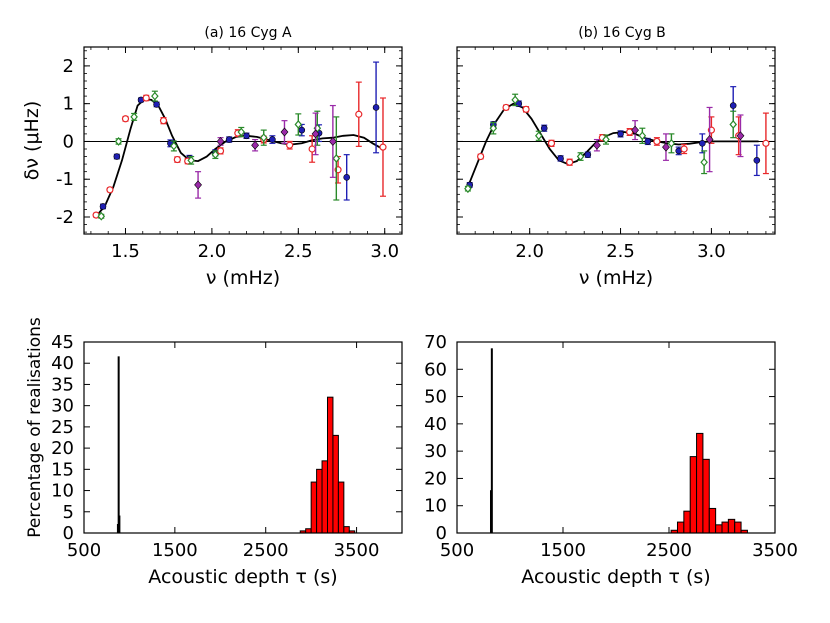 Image resolution: width=830 pixels, height=623 pixels. Describe the element at coordinates (622, 33) in the screenshot. I see `panel-b-title: (b) 16 Cyg B` at that location.